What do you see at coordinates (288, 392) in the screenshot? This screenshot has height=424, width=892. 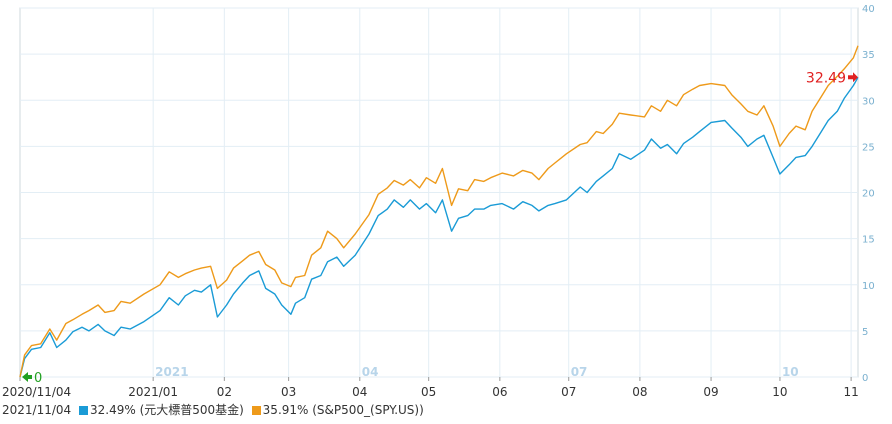 I see `x-tick-label: 03` at bounding box center [288, 392].